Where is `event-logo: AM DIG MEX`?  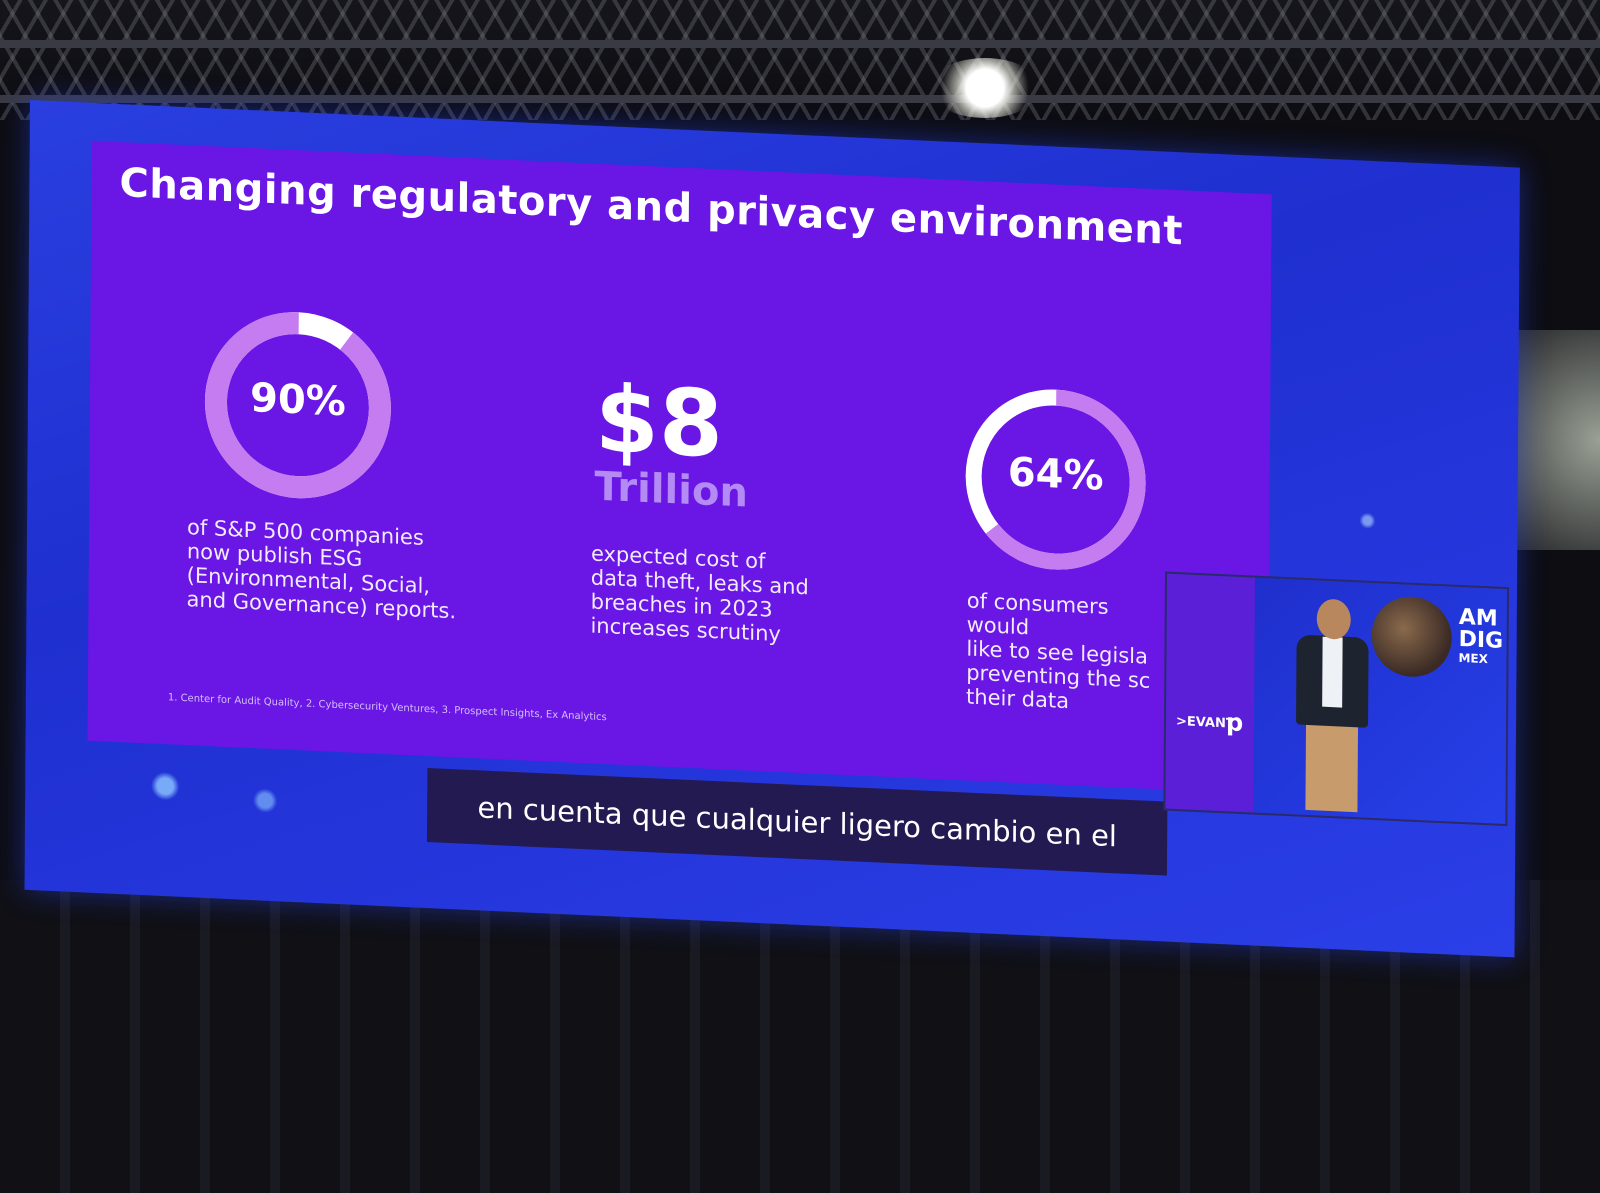 event-logo: AM DIG MEX is located at coordinates (1481, 636).